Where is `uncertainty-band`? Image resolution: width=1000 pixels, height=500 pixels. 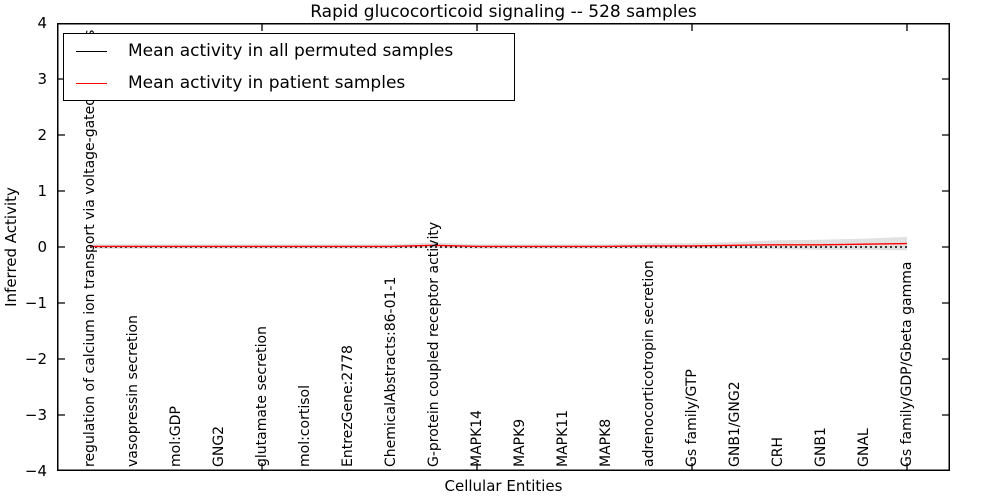 uncertainty-band is located at coordinates (498, 243).